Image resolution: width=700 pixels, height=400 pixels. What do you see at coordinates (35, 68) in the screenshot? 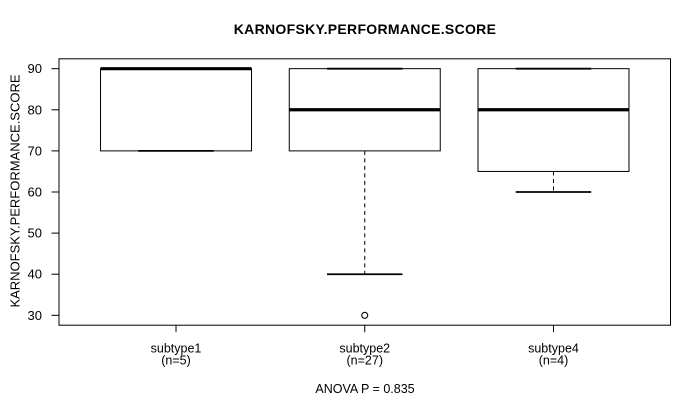
I see `y-tick-label: 90` at bounding box center [35, 68].